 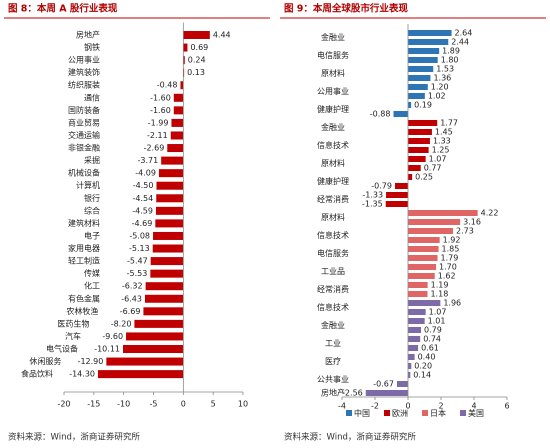 I want to click on value-label: 1.19, so click(x=440, y=285).